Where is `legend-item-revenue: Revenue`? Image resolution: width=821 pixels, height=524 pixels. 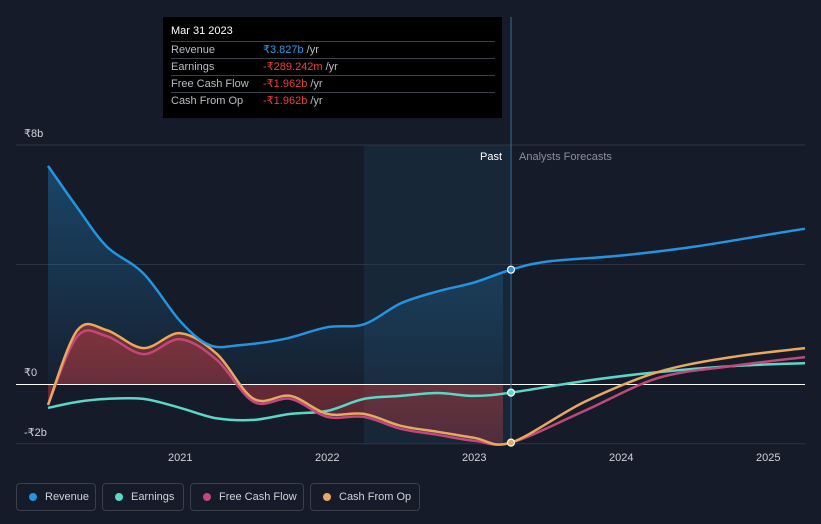
legend-item-revenue: Revenue is located at coordinates (56, 497).